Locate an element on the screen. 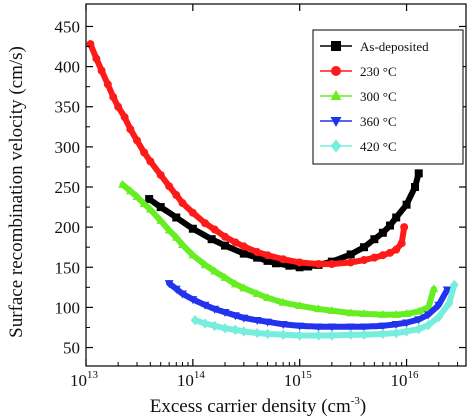 The image size is (474, 420). legend-label: 230 °C is located at coordinates (378, 71).